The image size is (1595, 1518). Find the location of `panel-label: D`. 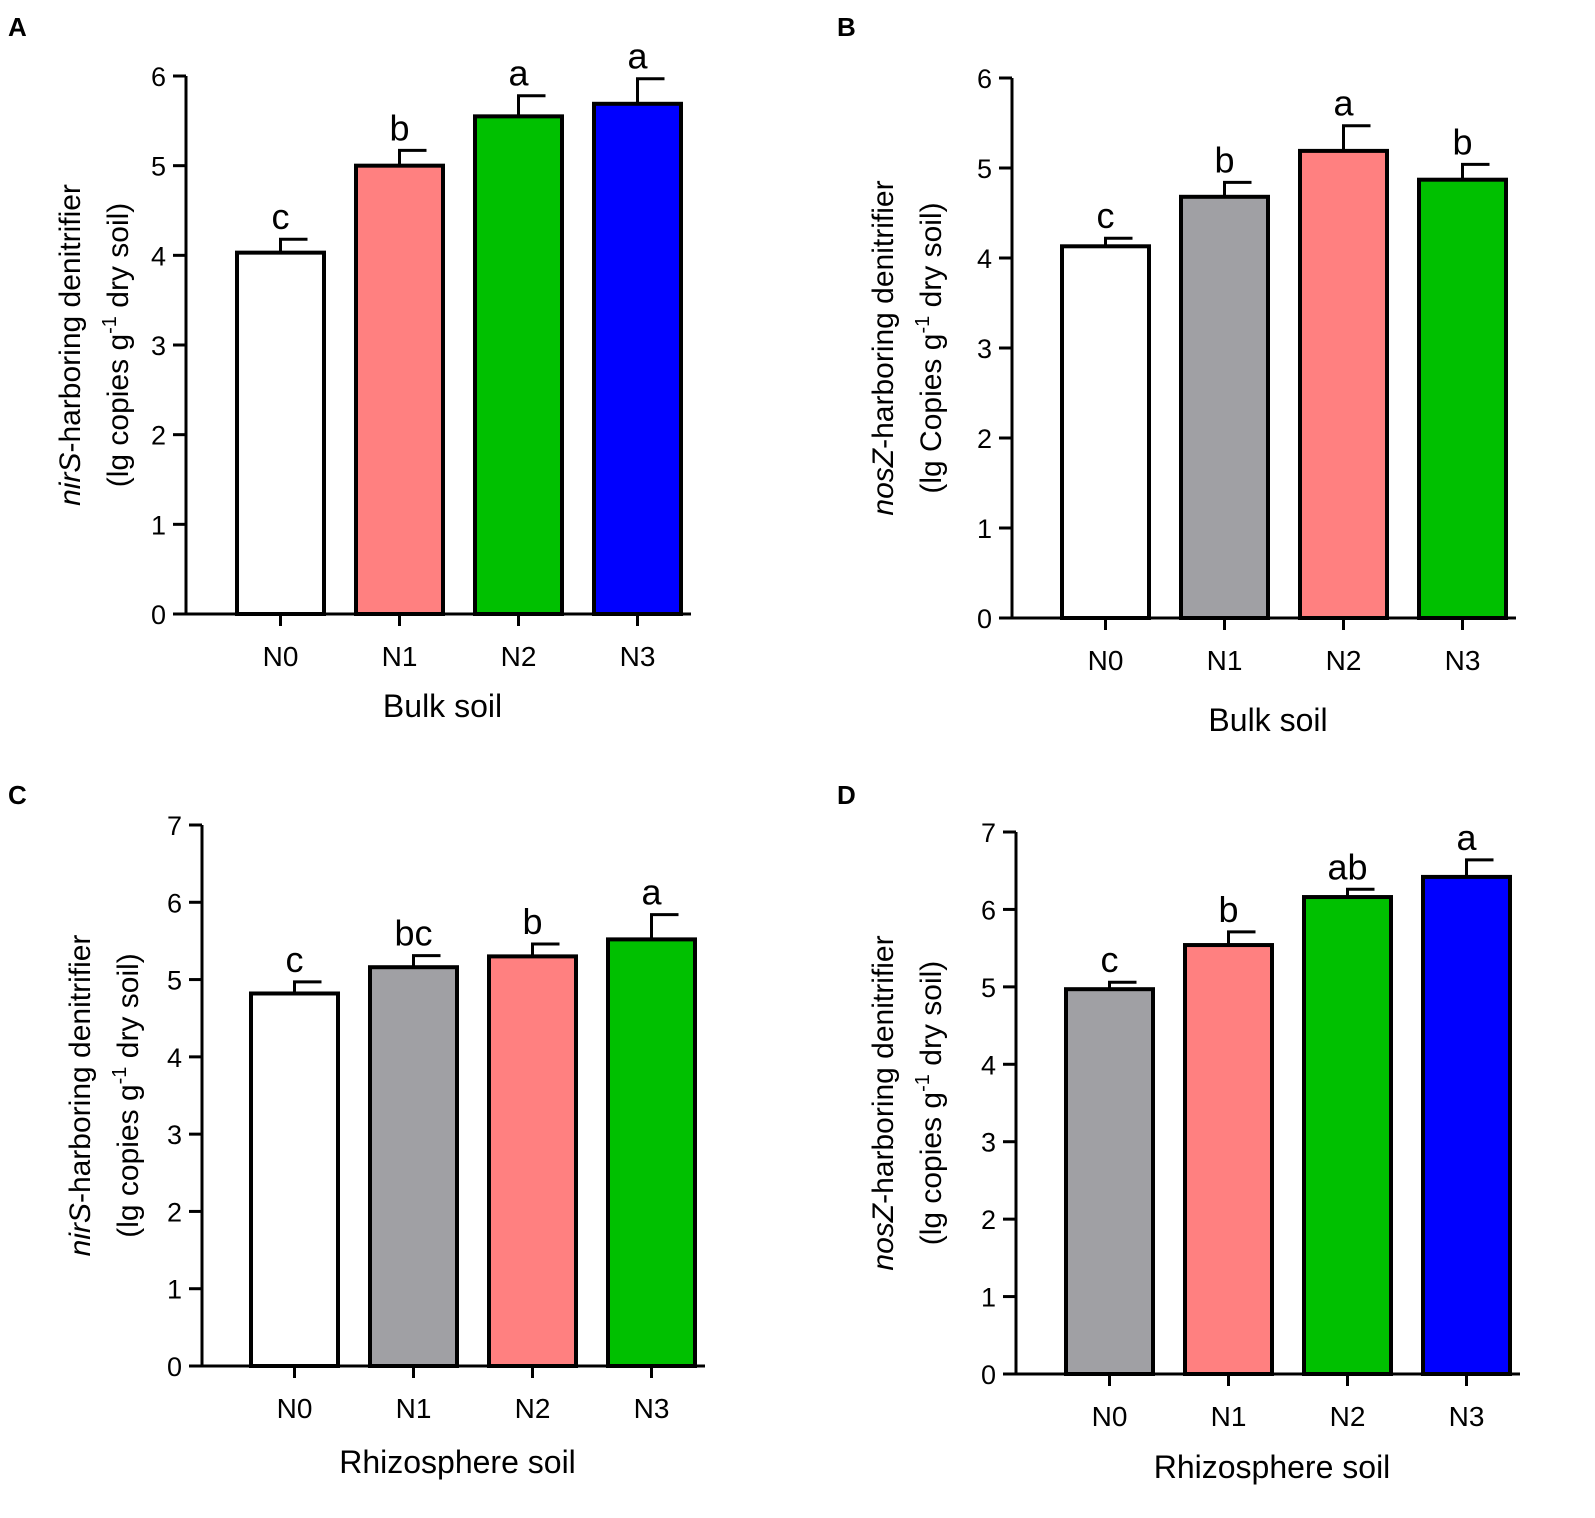

panel-label: D is located at coordinates (846, 795).